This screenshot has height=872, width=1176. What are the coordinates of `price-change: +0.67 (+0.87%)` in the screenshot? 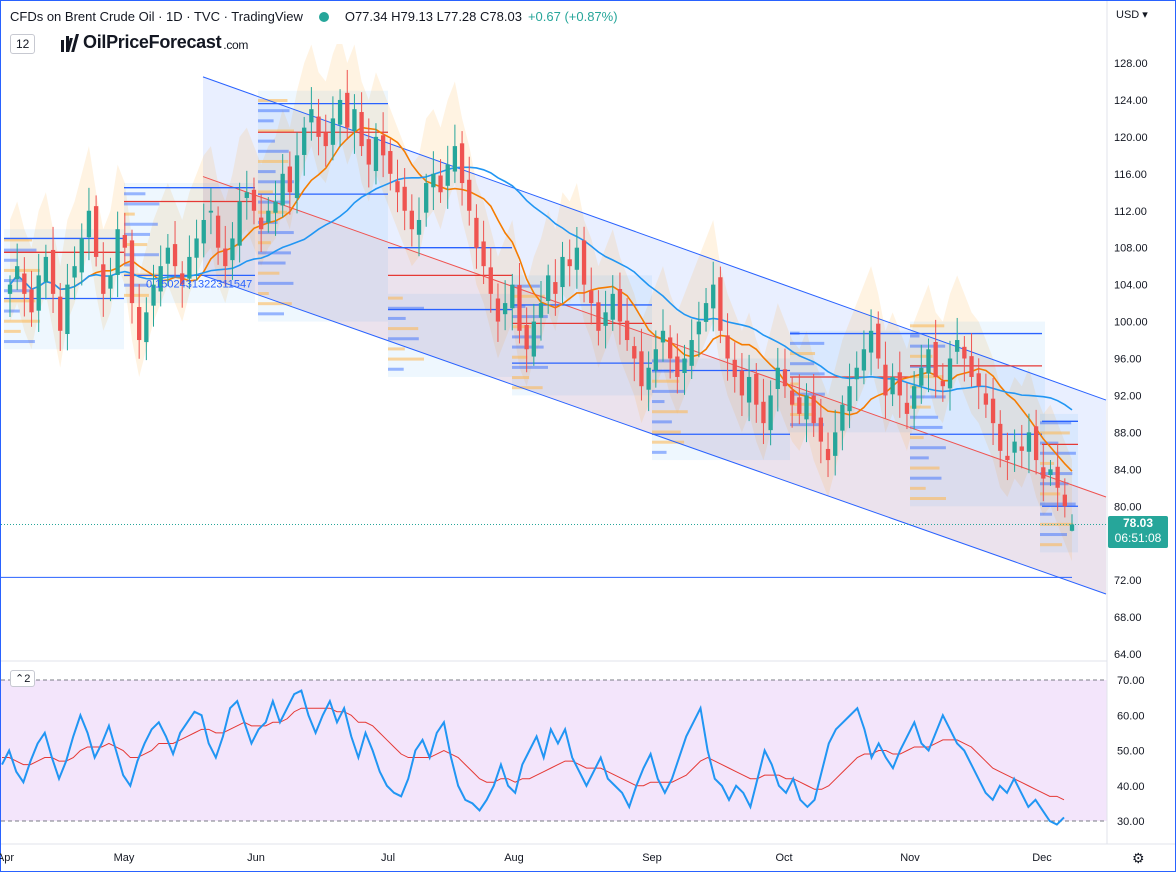 It's located at (572, 16).